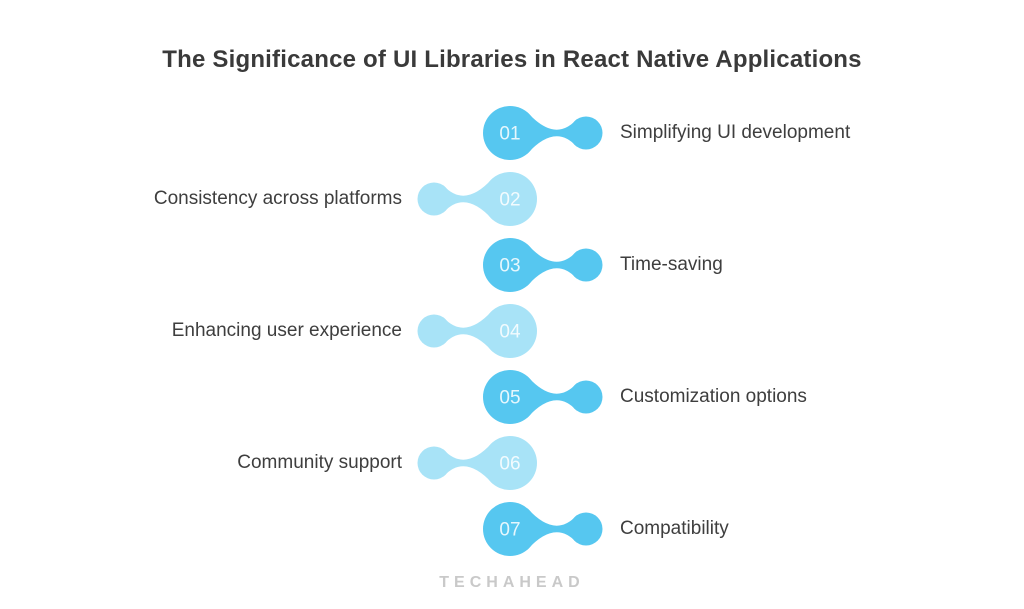 Image resolution: width=1024 pixels, height=609 pixels. What do you see at coordinates (286, 330) in the screenshot?
I see `step-label: Enhancing user experience` at bounding box center [286, 330].